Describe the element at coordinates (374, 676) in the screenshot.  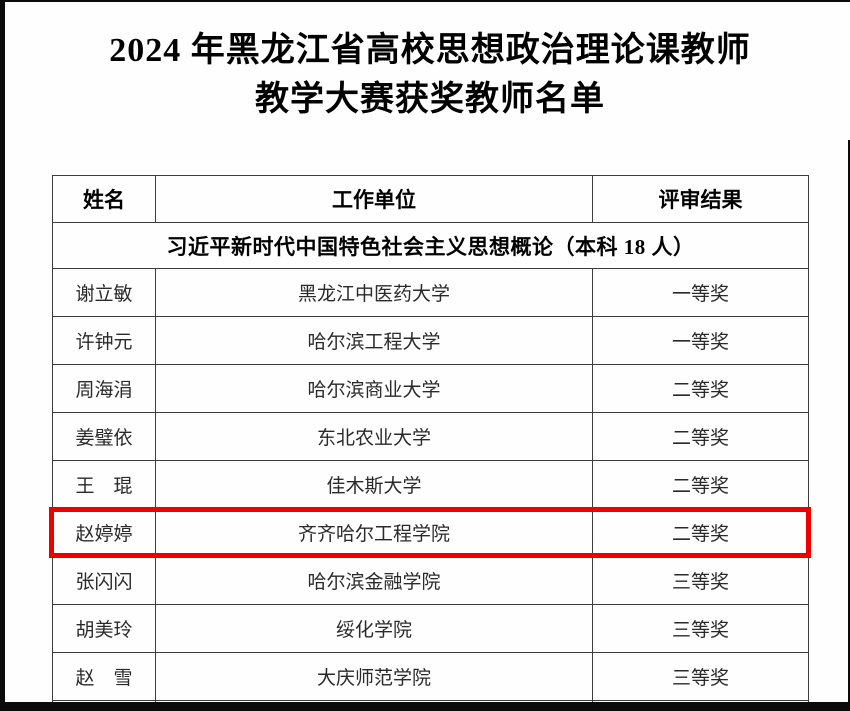
I see `unit-cell: 大庆师范学院` at that location.